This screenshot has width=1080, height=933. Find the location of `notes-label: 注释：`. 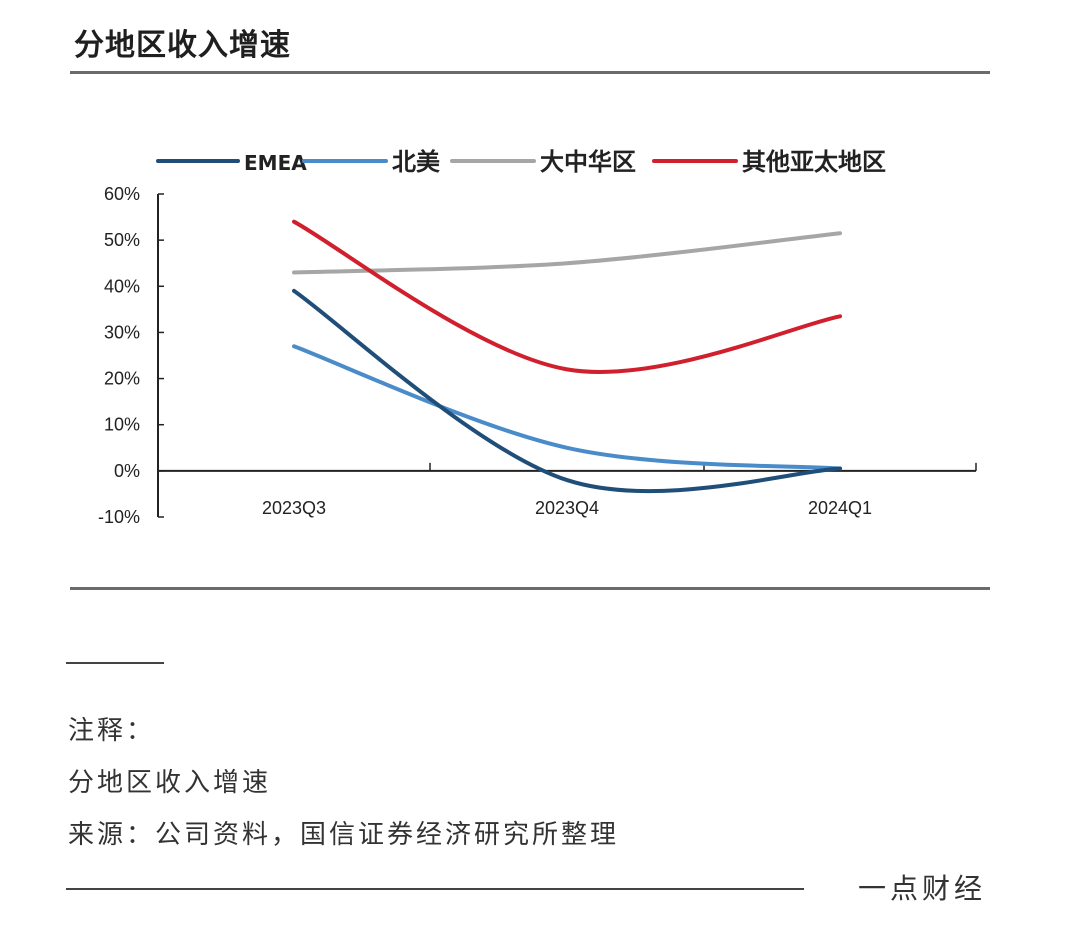

notes-label: 注释： is located at coordinates (112, 731).